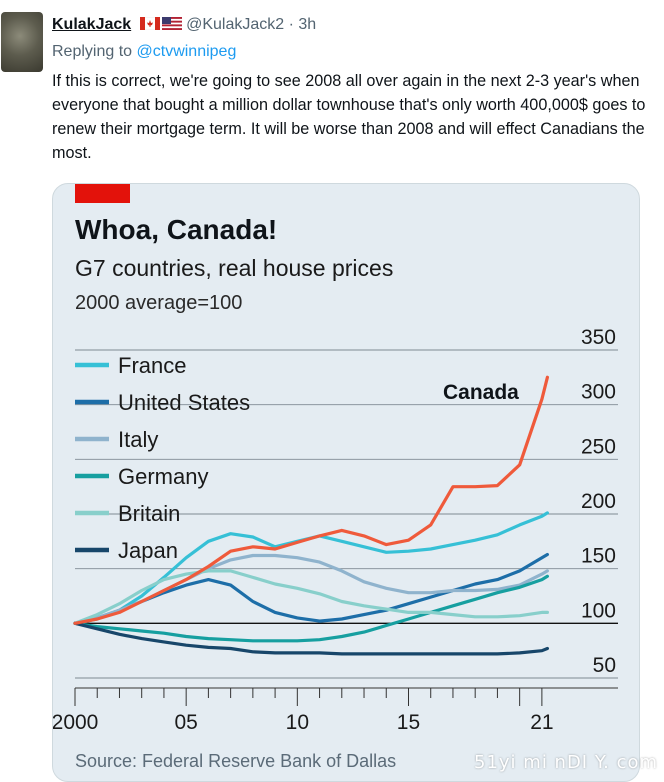 The height and width of the screenshot is (782, 664). What do you see at coordinates (566, 762) in the screenshot?
I see `watermark: 51yi mi nDI Y. com` at bounding box center [566, 762].